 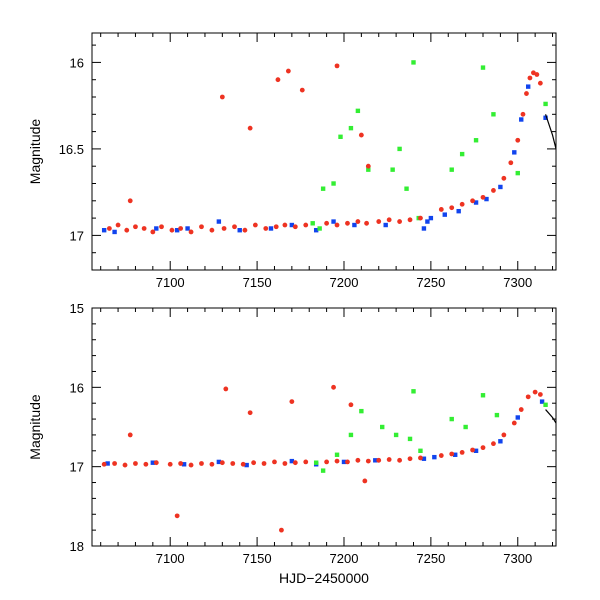 What do you see at coordinates (71, 149) in the screenshot?
I see `top-y-tick-label: 16.5` at bounding box center [71, 149].